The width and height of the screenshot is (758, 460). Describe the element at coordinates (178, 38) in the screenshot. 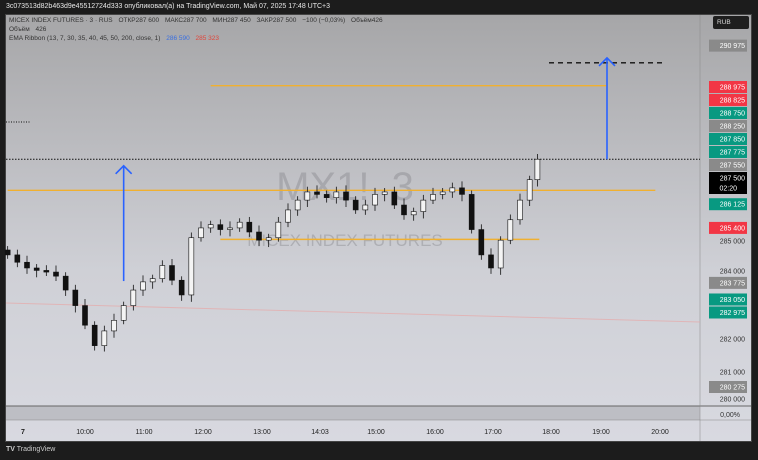

I see `ema-value-1: 286 590` at that location.